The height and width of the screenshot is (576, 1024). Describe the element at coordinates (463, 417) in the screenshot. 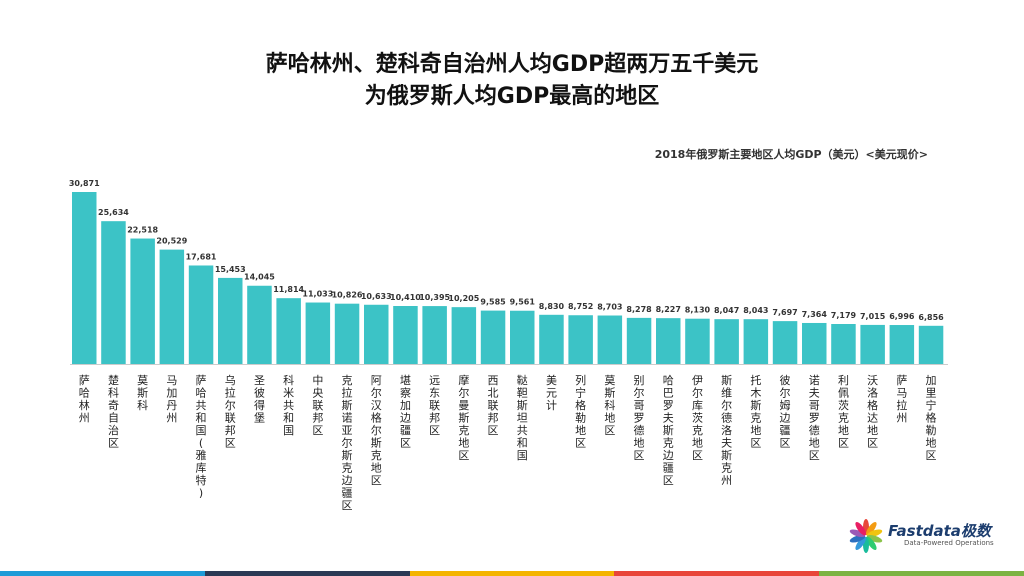

I see `category-label-13: 摩尔曼斯克地区` at that location.